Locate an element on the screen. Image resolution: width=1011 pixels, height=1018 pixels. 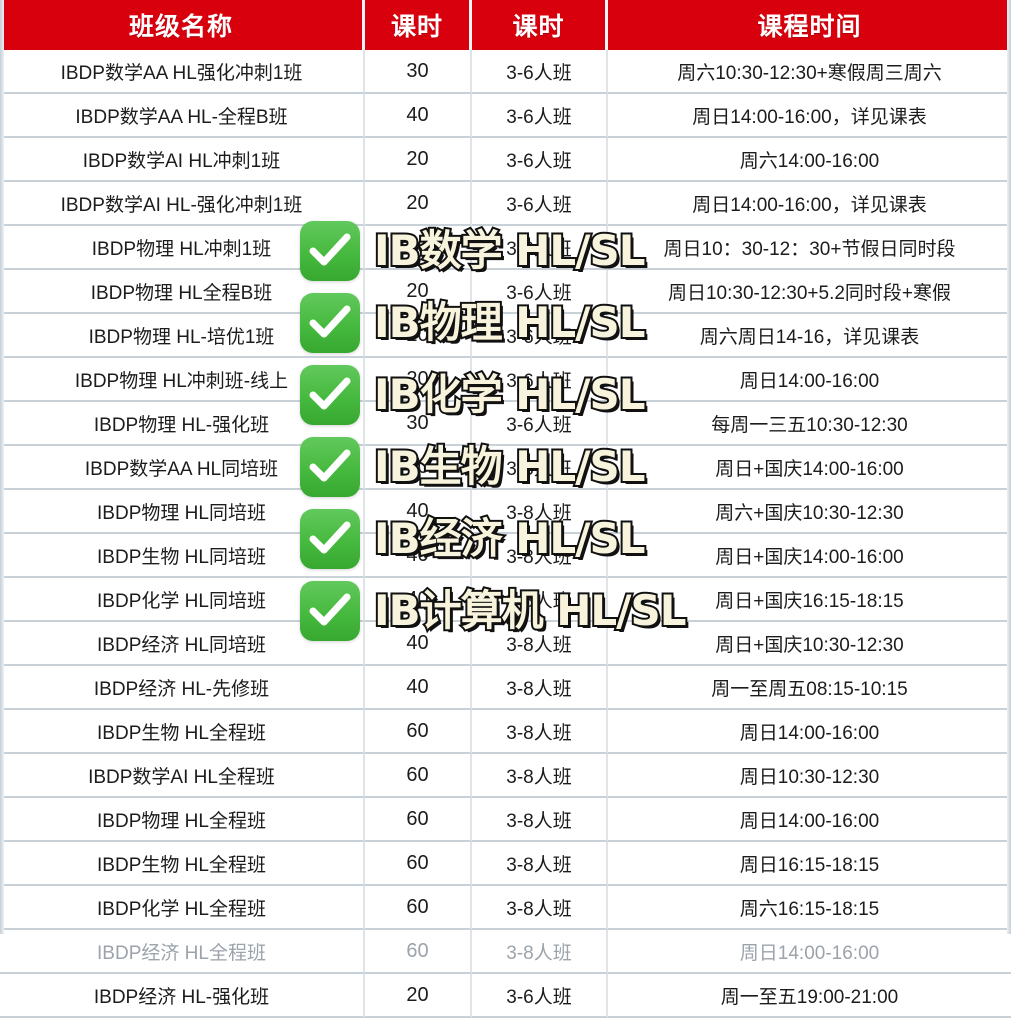
cell-class-name: IBDP经济 HL同培班 is located at coordinates (182, 644).